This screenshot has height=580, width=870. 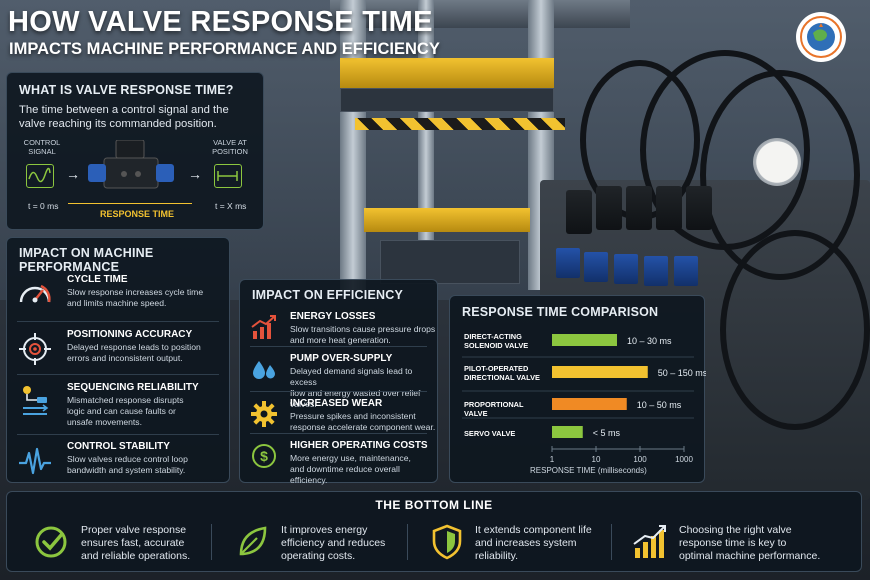 What do you see at coordinates (434, 505) in the screenshot?
I see `bottom-line-title: THE BOTTOM LINE` at bounding box center [434, 505].